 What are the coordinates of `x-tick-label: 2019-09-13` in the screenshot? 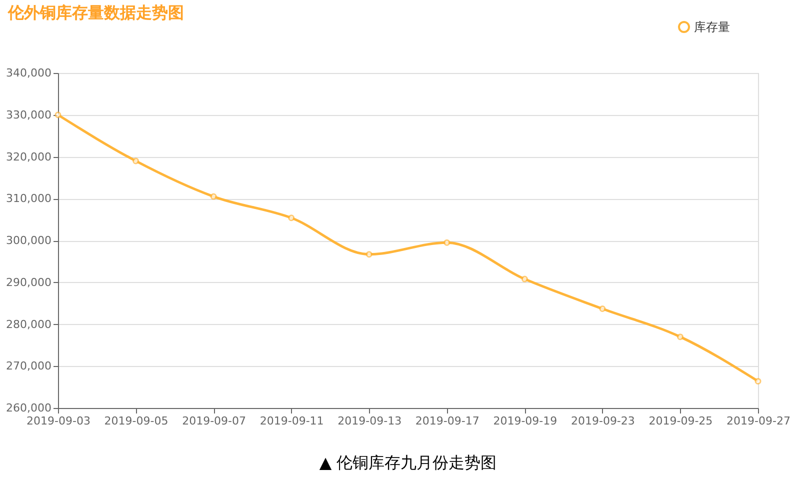 It's located at (370, 421).